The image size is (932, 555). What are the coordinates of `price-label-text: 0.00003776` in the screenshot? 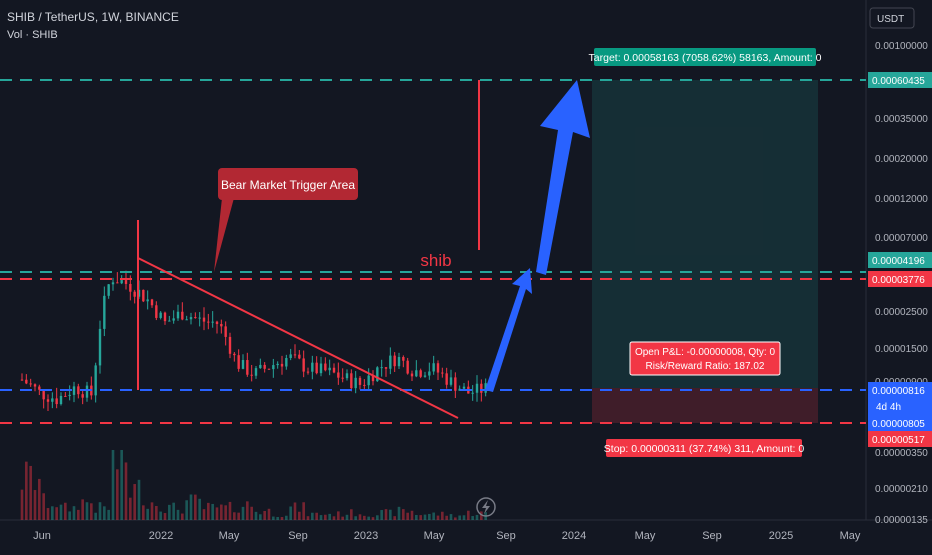 It's located at (898, 280).